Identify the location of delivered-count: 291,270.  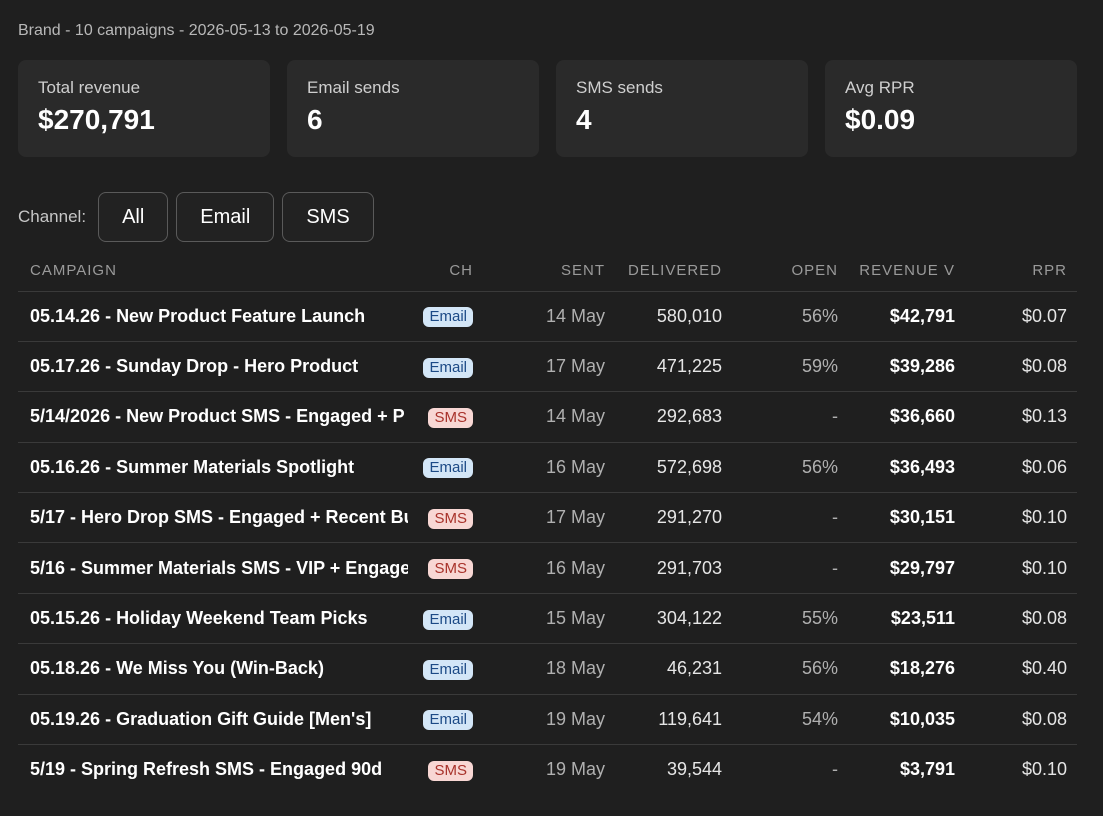
(663, 518).